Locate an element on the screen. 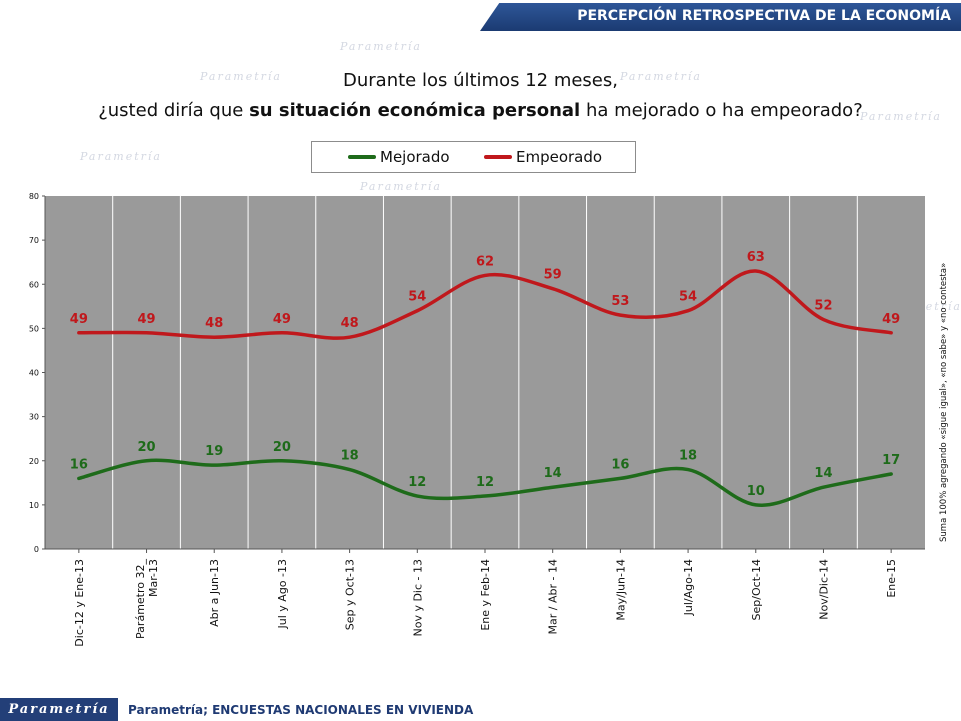 The image size is (961, 721). page-title: PERCEPCIÓN RETROSPECTIVA DE LA ECONOMÍA is located at coordinates (764, 16).